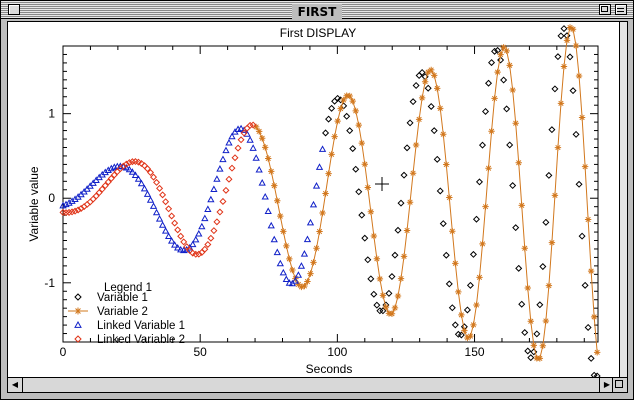 This screenshot has width=634, height=400. Describe the element at coordinates (620, 385) in the screenshot. I see `resize-grip-icon` at that location.